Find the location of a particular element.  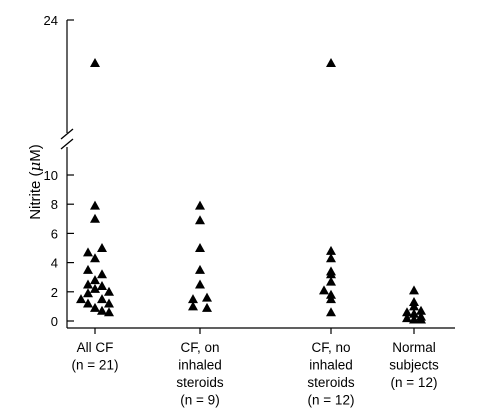

x-category-label: CF, on is located at coordinates (199, 347).